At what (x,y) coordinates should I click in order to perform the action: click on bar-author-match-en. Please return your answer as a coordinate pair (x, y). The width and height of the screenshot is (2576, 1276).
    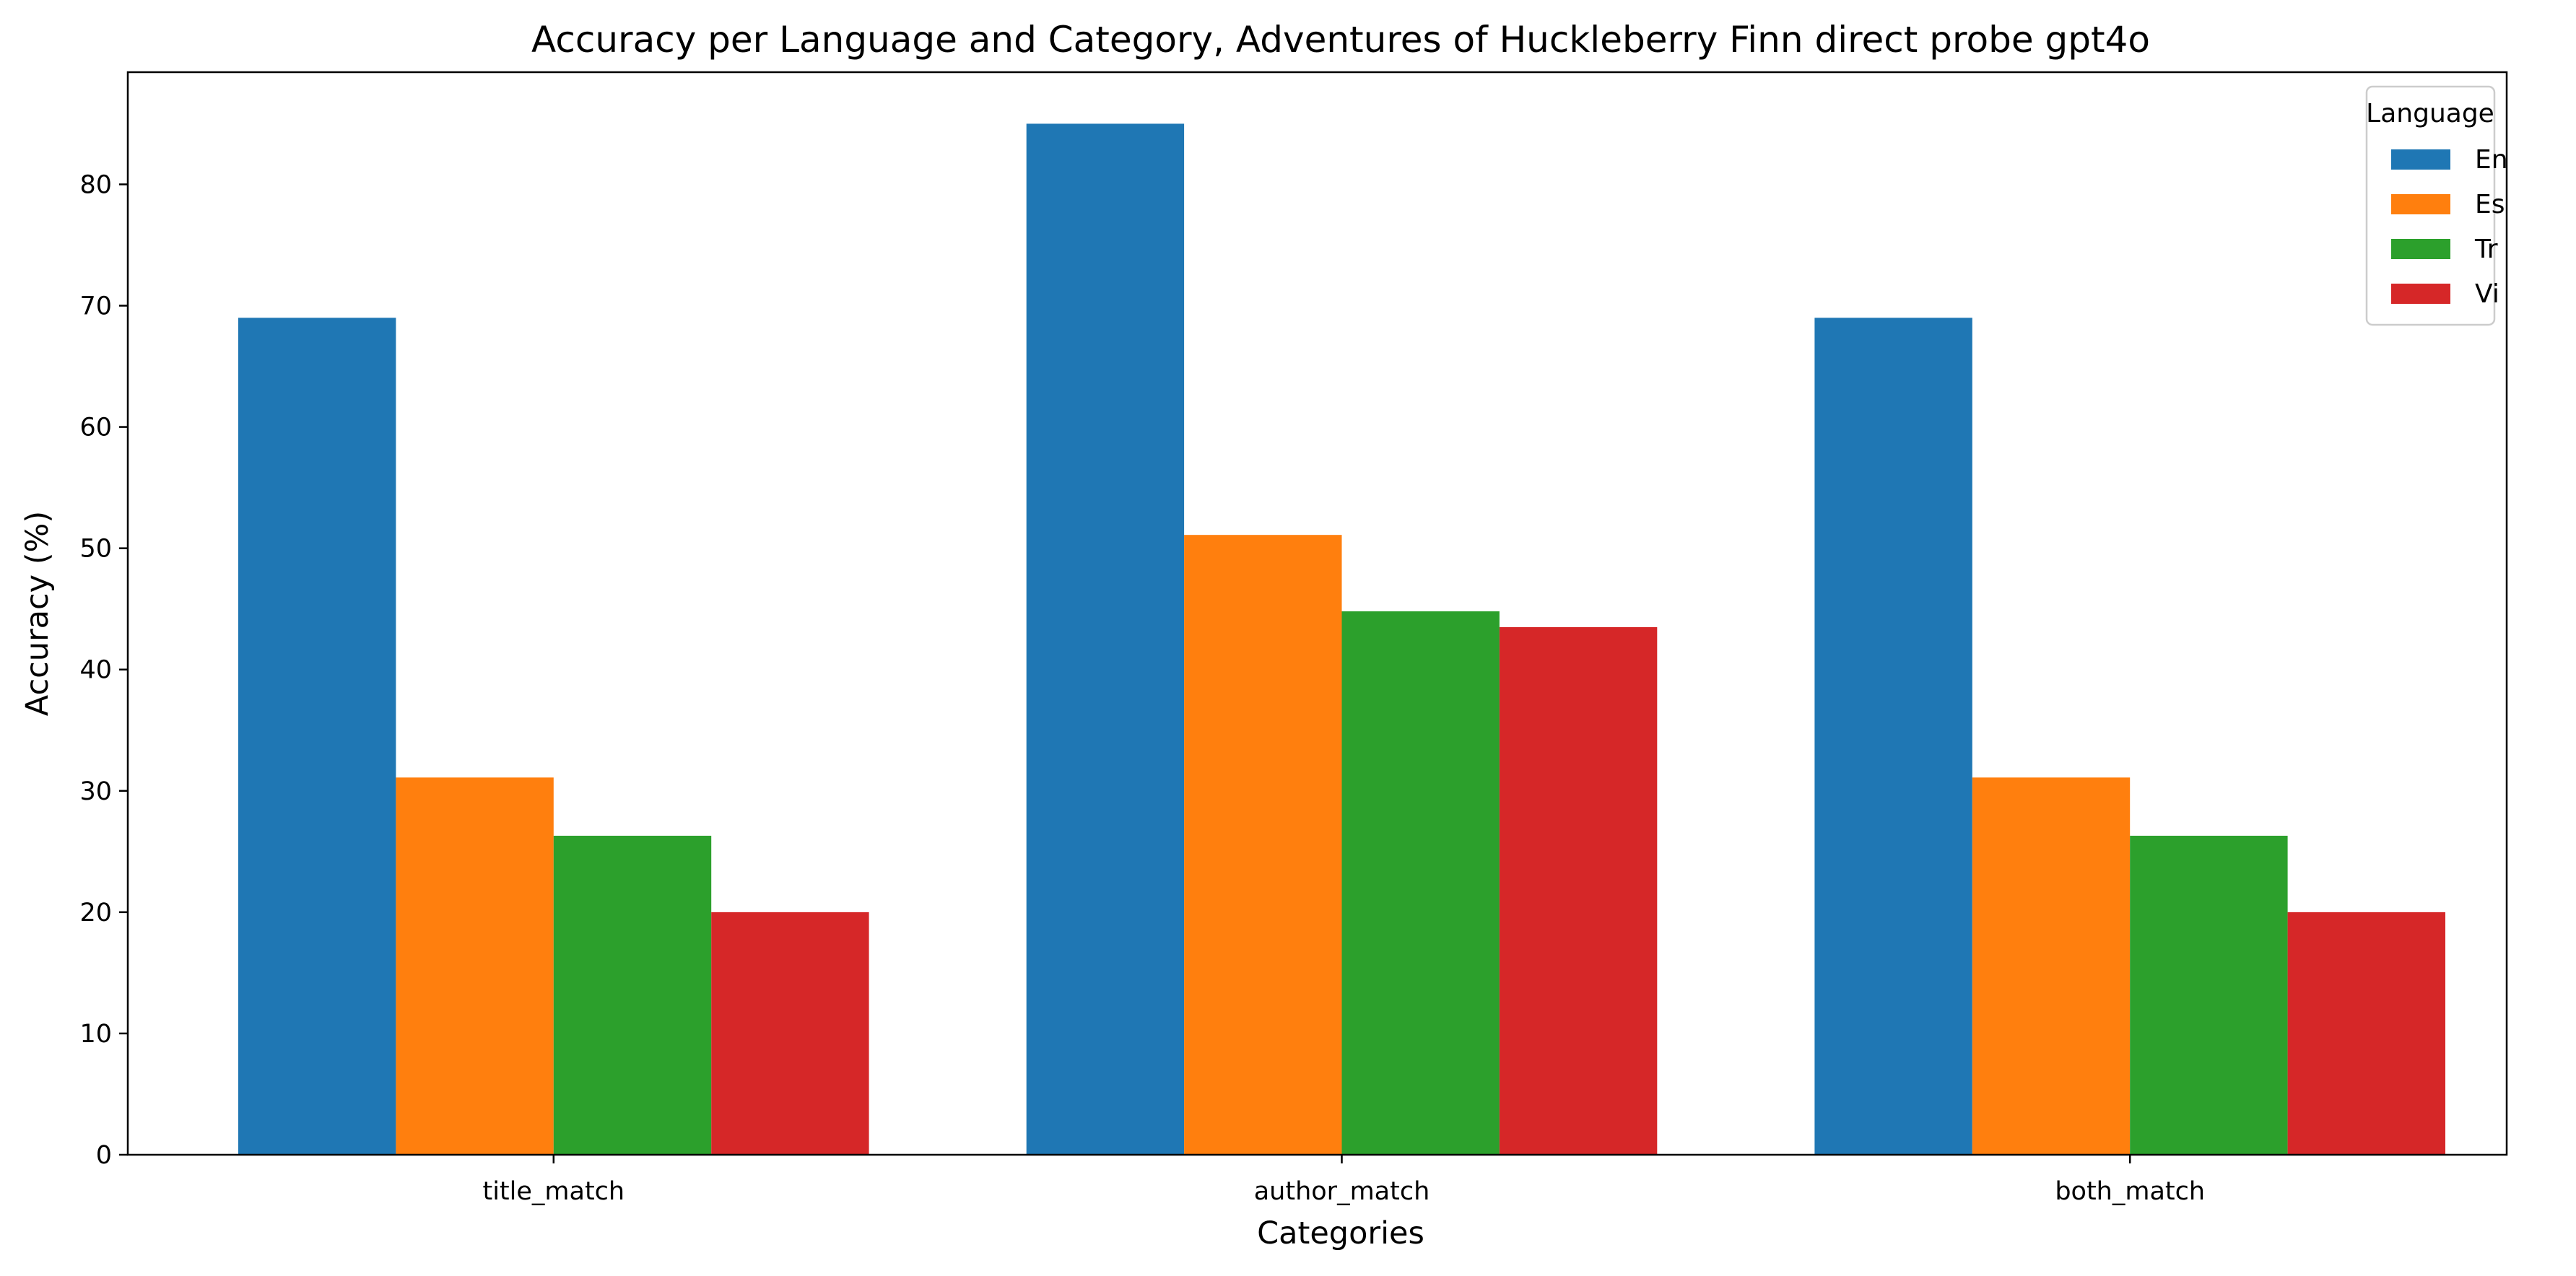
    Looking at the image, I should click on (1105, 639).